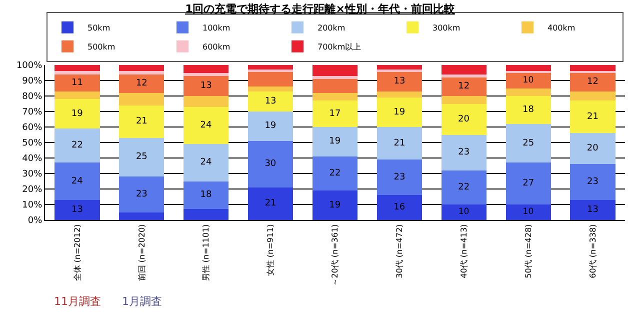 The image size is (640, 320). Describe the element at coordinates (77, 253) in the screenshot. I see `x-tick-label: 全体 (n=2012)` at that location.